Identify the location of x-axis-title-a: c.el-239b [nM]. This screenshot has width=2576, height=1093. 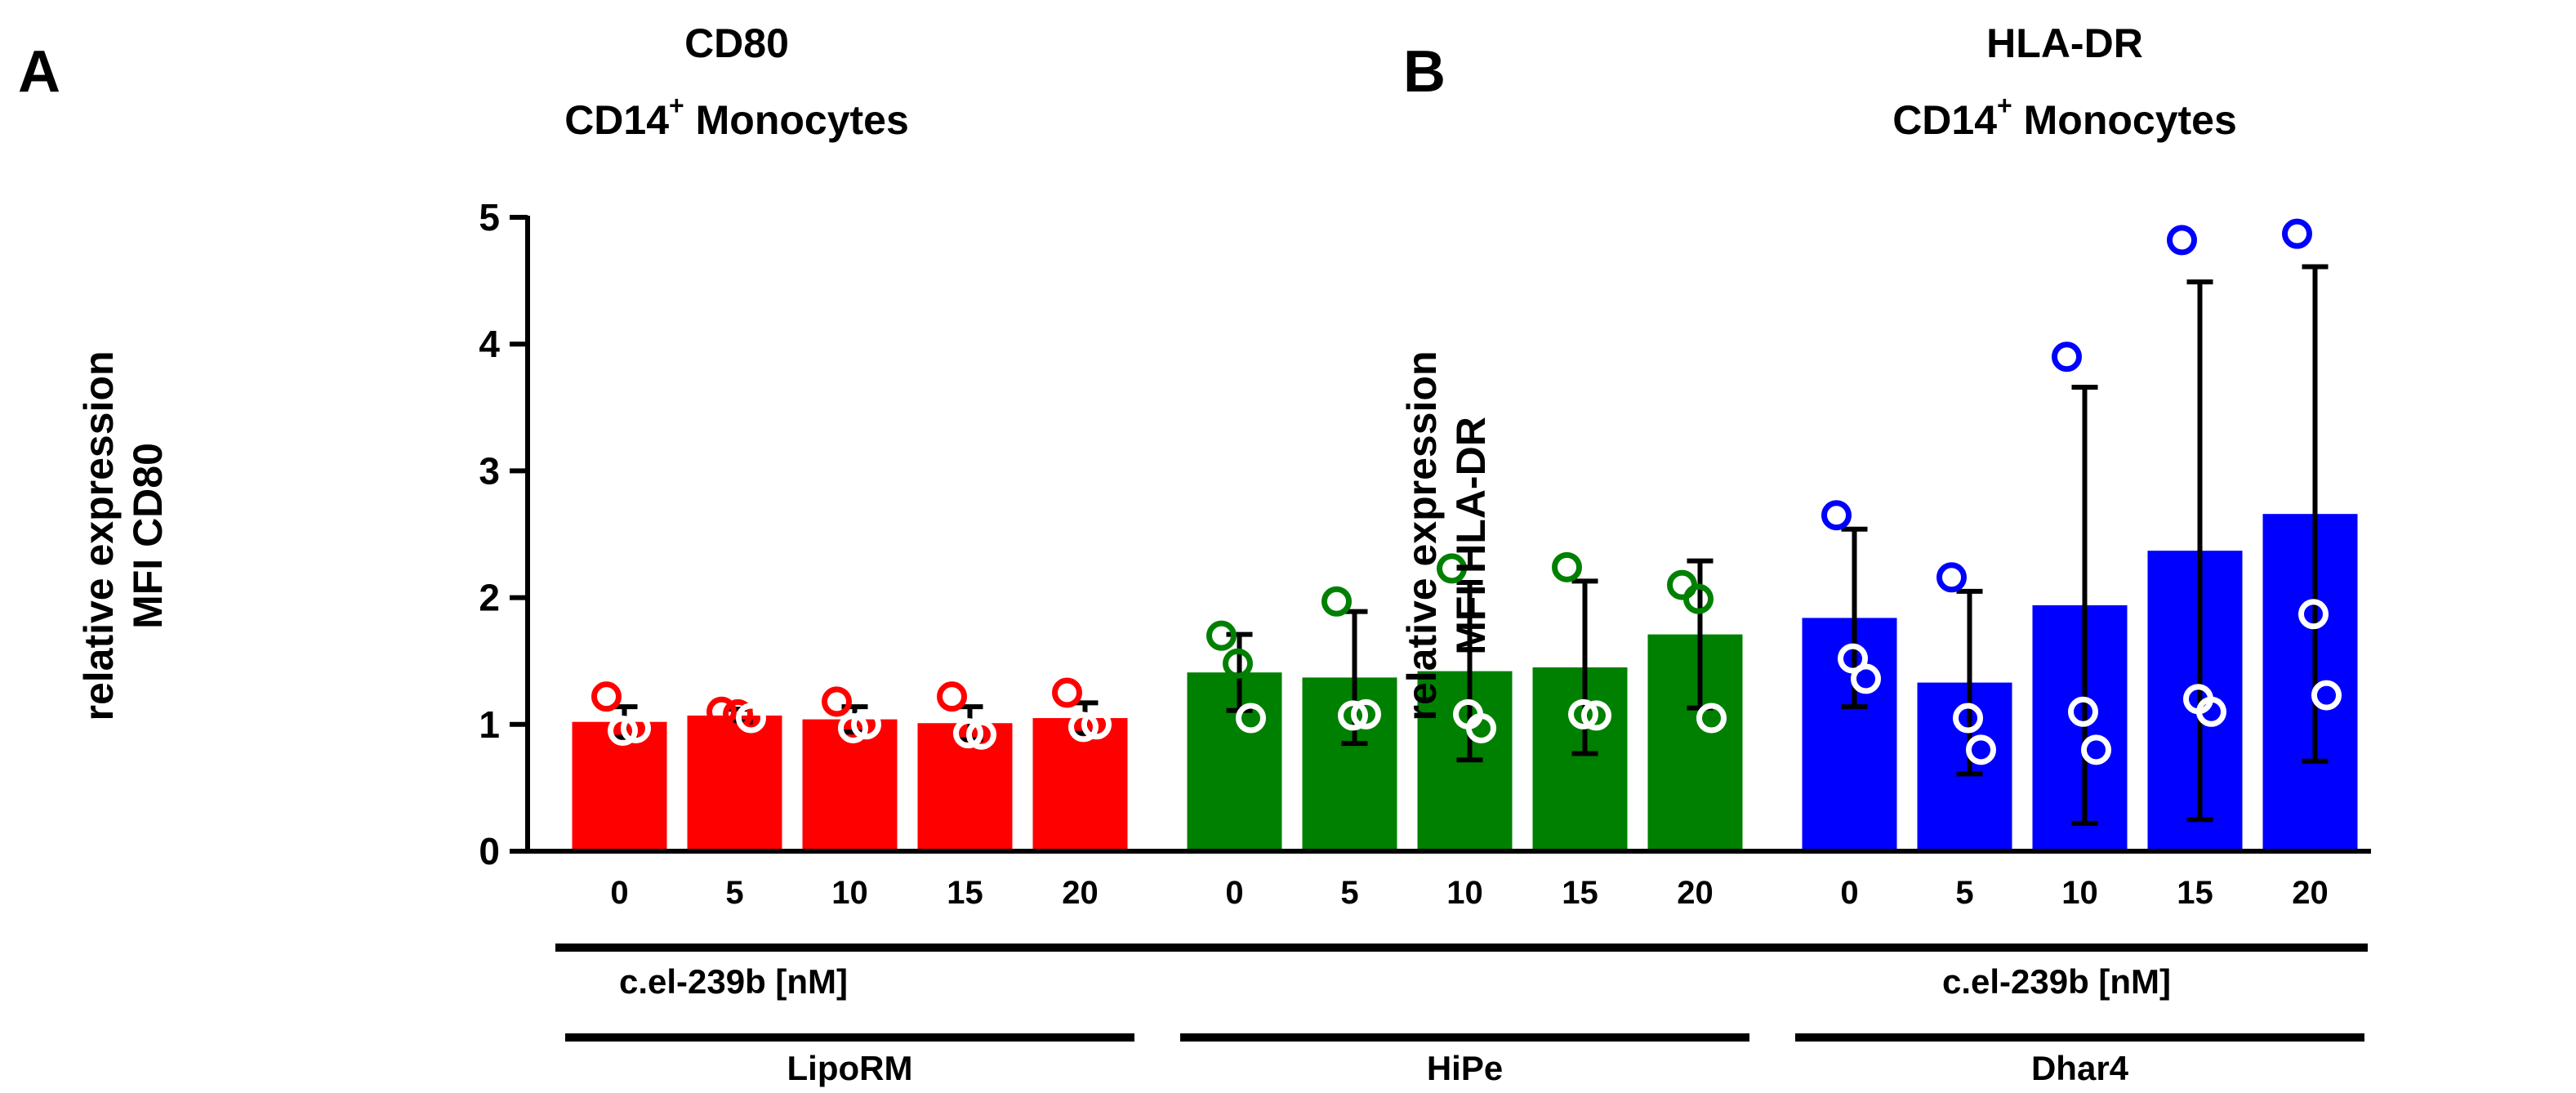
(733, 981).